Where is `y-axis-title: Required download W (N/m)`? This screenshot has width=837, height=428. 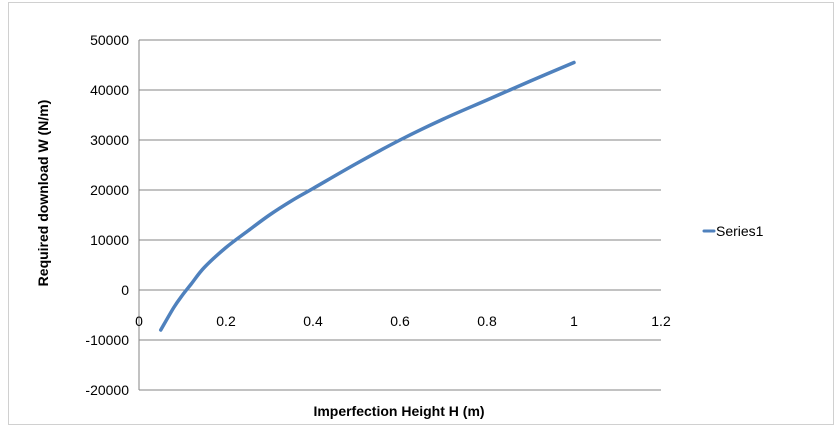
y-axis-title: Required download W (N/m) is located at coordinates (43, 193).